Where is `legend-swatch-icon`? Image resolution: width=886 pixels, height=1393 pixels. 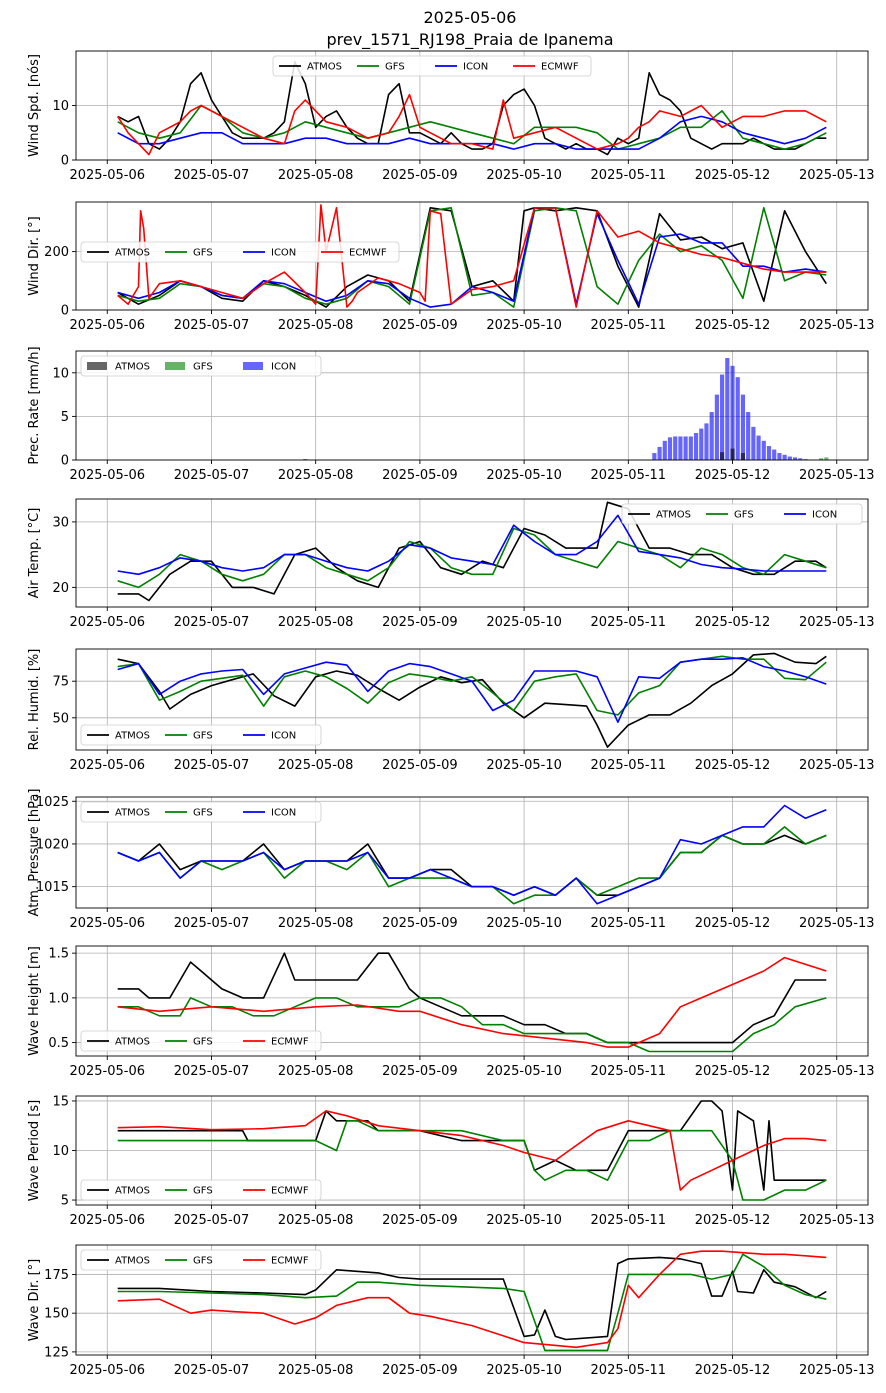 legend-swatch-icon is located at coordinates (253, 366).